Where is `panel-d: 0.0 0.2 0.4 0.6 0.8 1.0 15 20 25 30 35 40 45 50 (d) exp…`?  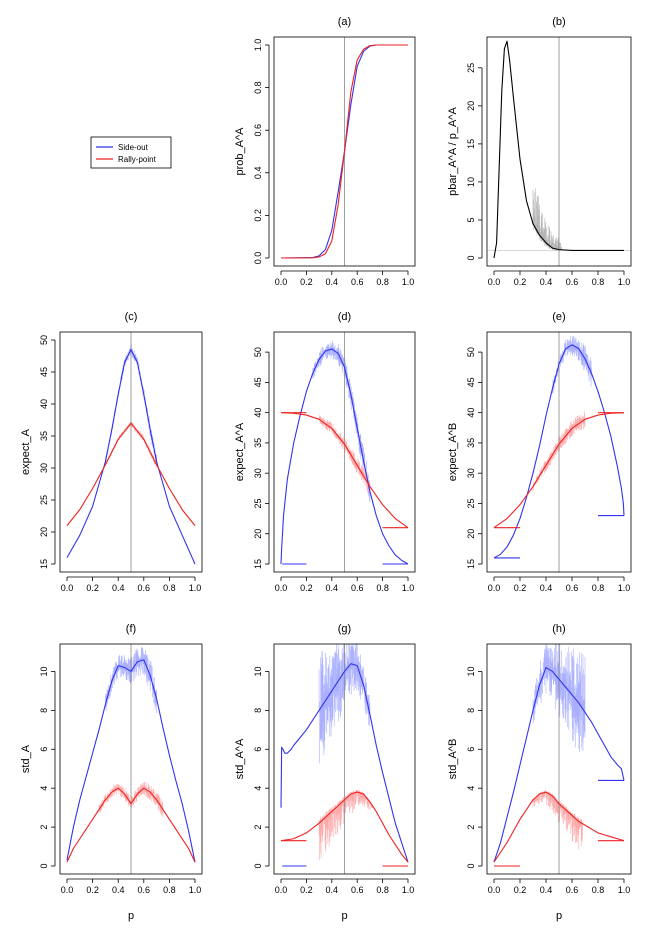
panel-d: 0.0 0.2 0.4 0.6 0.8 1.0 15 20 25 30 35 40 45 50 (d) exp… is located at coordinates (325, 452).